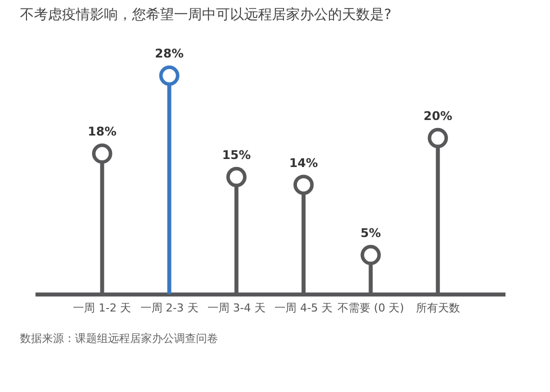 The image size is (550, 392). I want to click on chart-title: 不考虑疫情影响，您希望一周中可以远程居家办公的天数是?, so click(206, 15).